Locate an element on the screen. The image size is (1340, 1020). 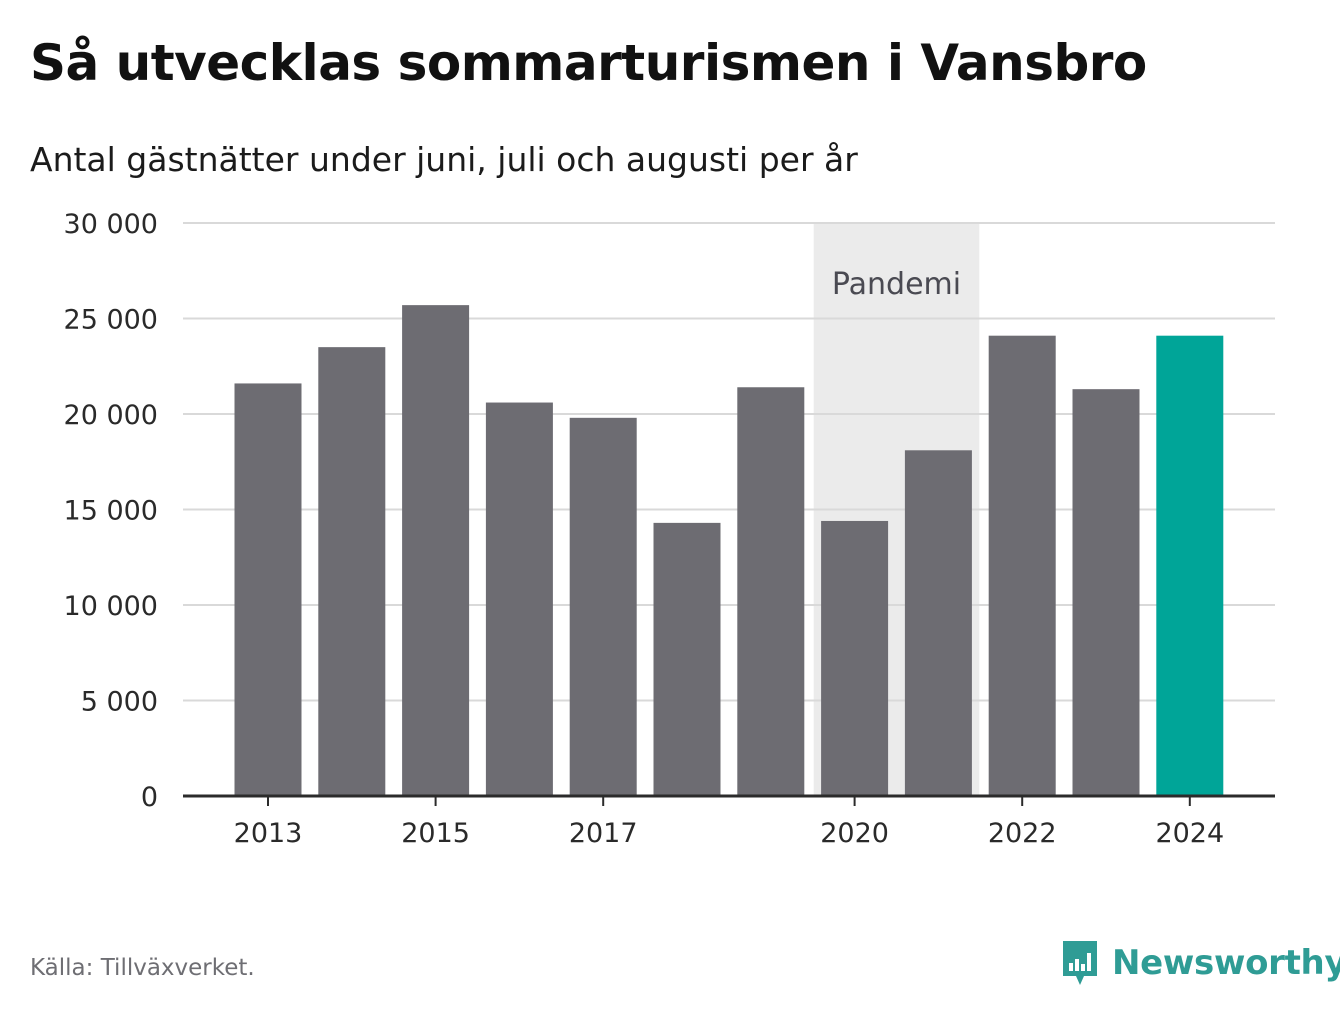
newsworthy-logo-icon is located at coordinates (1080, 963).